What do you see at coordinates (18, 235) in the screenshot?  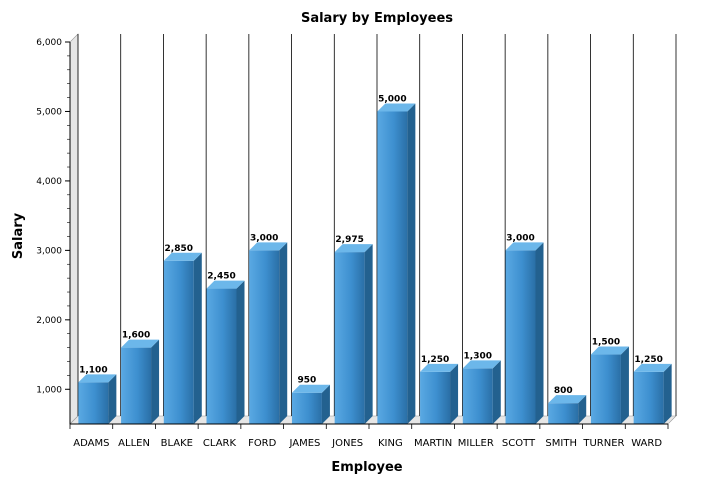 I see `y-axis-title: Salary` at bounding box center [18, 235].